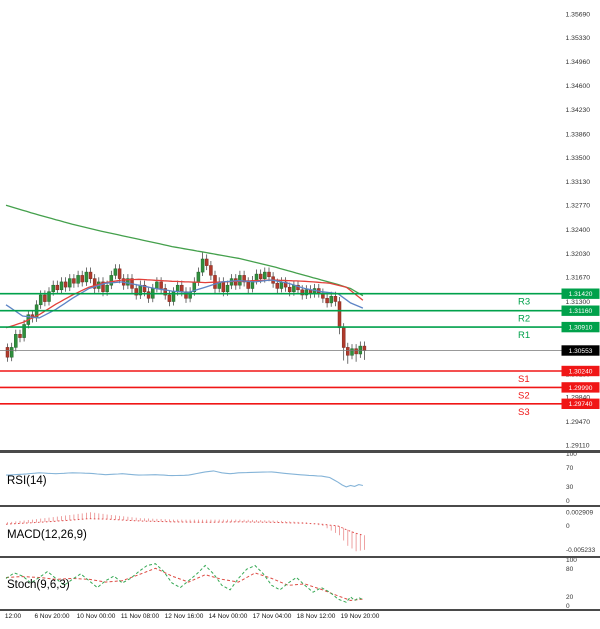 This screenshot has height=629, width=600. I want to click on stoch-axis-labels: 100 80 20 0, so click(571, 583).